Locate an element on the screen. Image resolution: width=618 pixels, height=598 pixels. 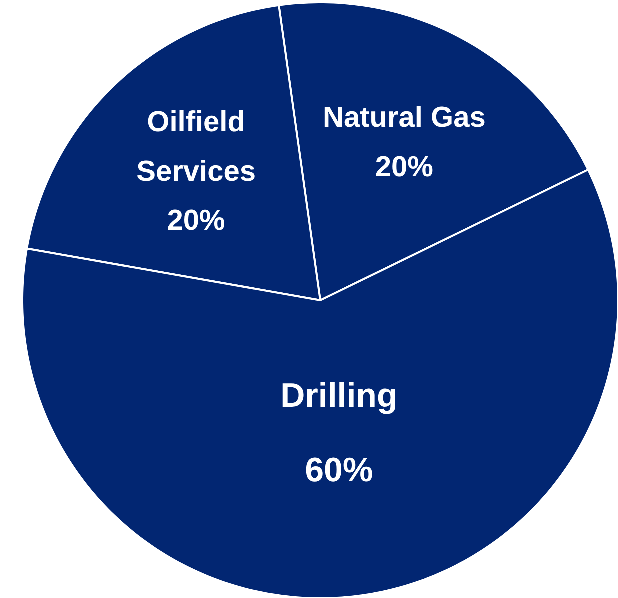
slice-label: Drilling is located at coordinates (339, 395).